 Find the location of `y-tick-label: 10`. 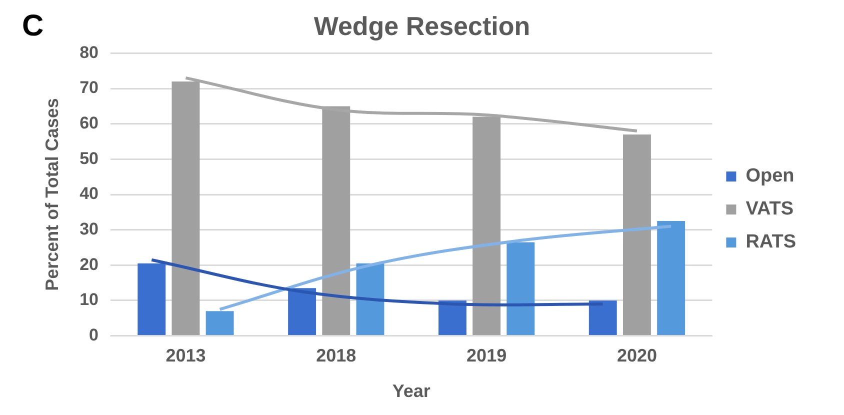

y-tick-label: 10 is located at coordinates (89, 300).